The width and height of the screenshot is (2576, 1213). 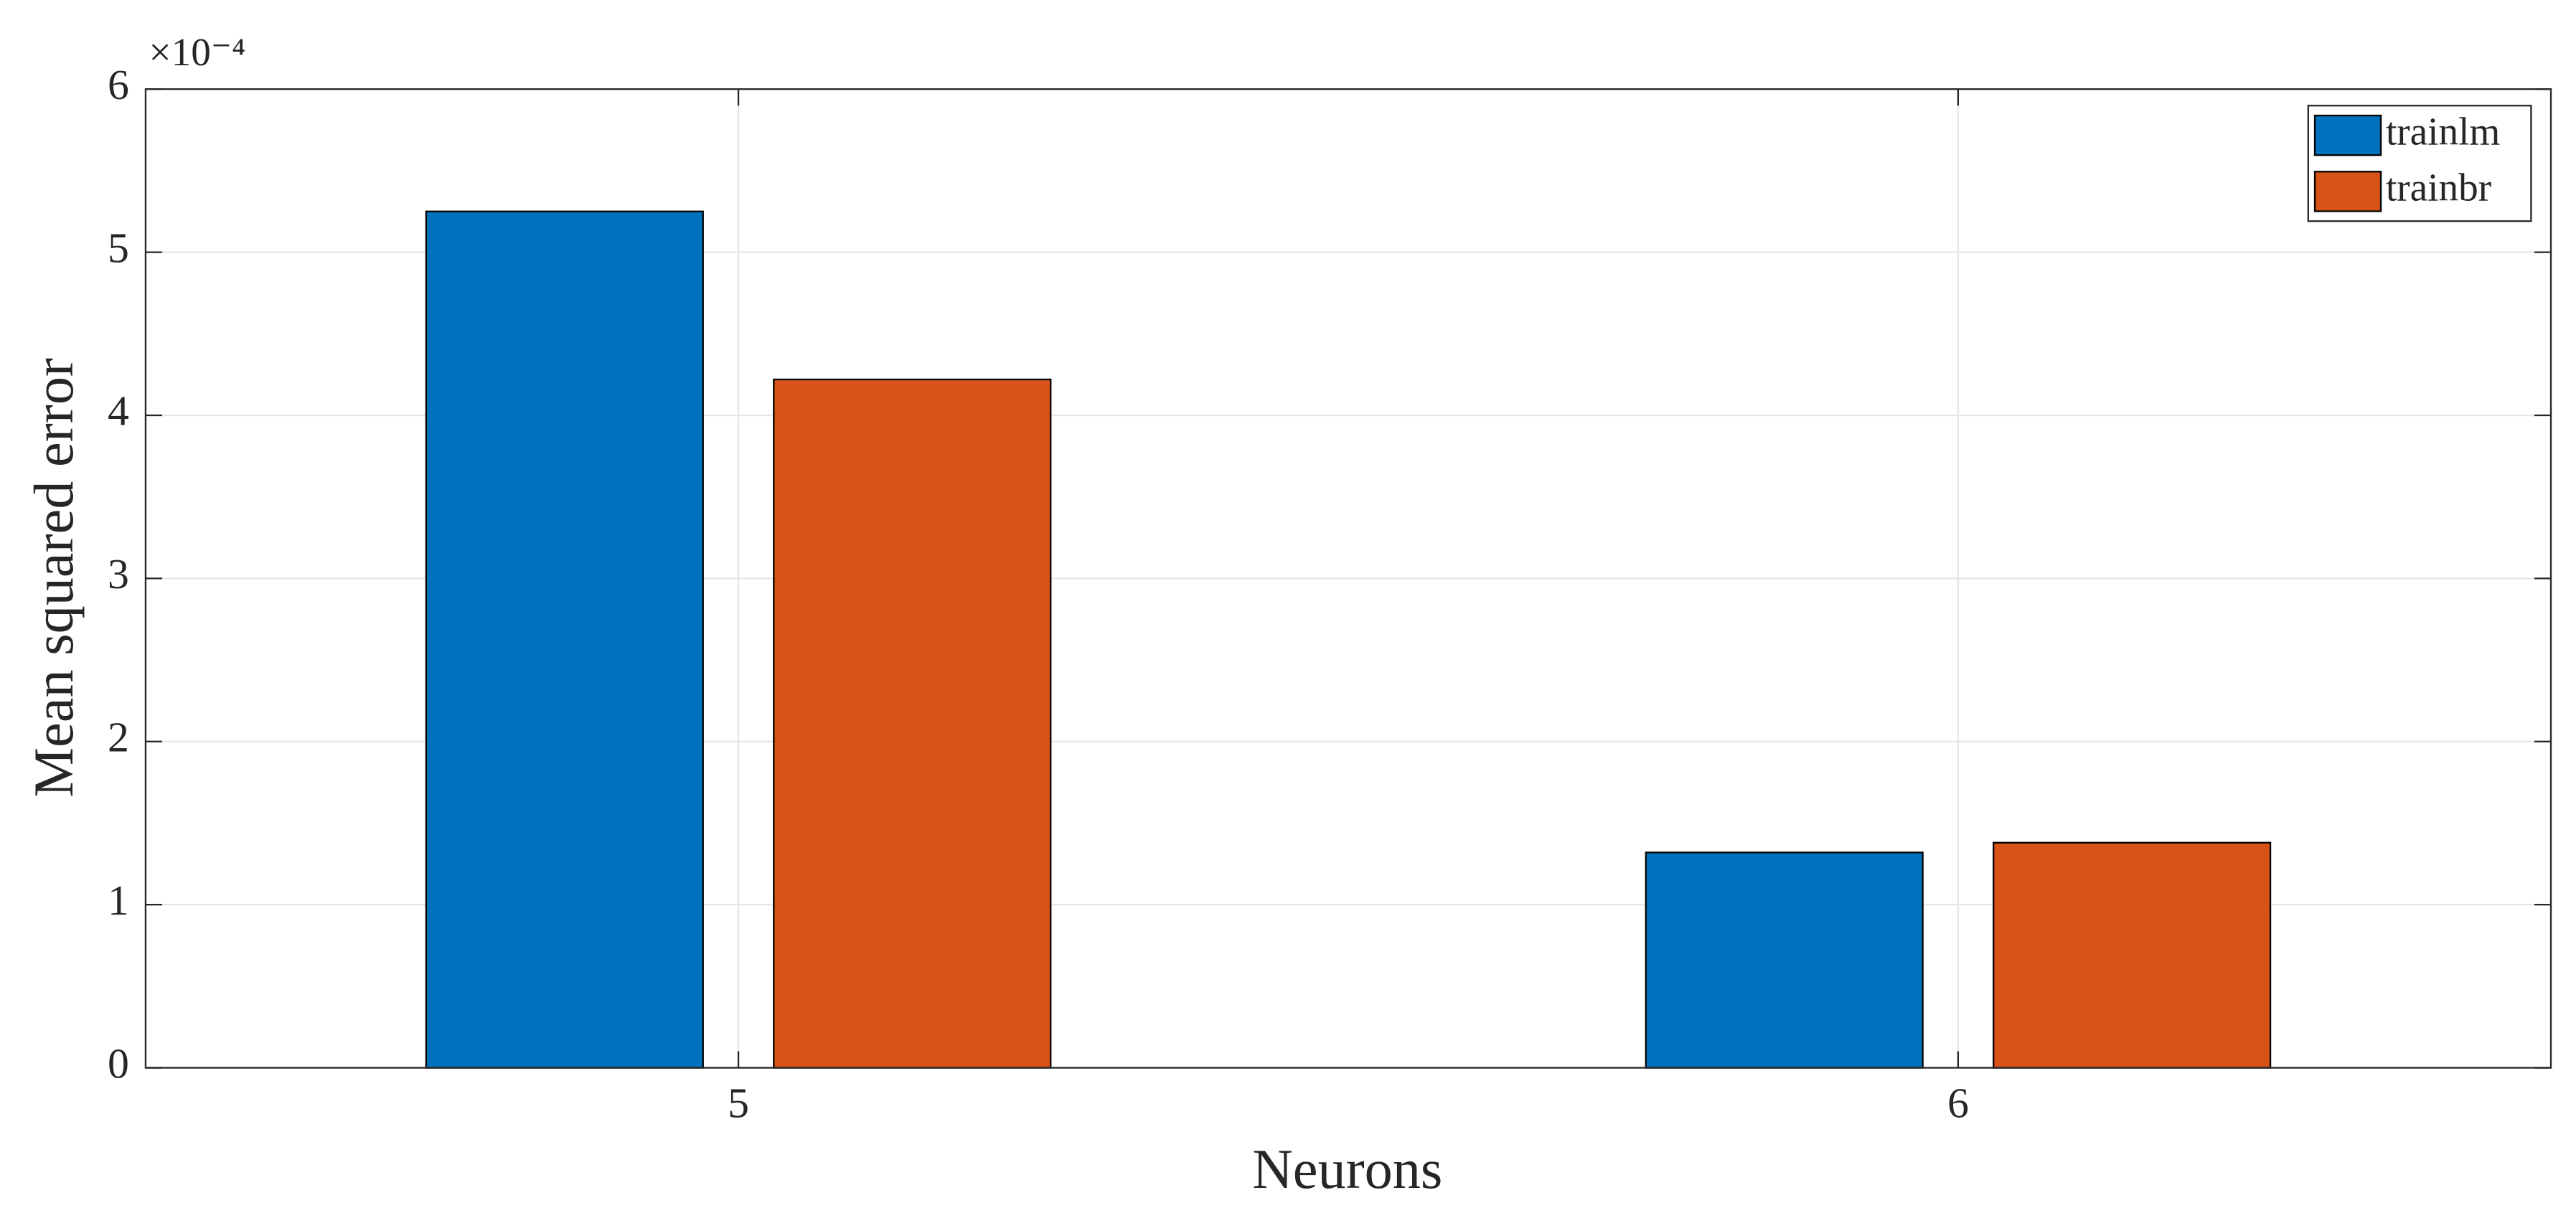 What do you see at coordinates (197, 52) in the screenshot?
I see `y-exponent-label: ×10⁻⁴` at bounding box center [197, 52].